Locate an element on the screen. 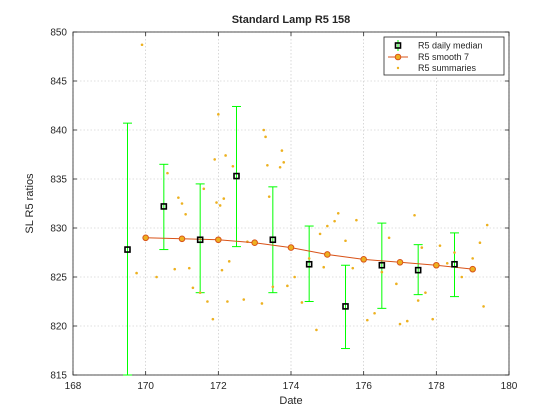  smooth-series is located at coordinates (309, 253).